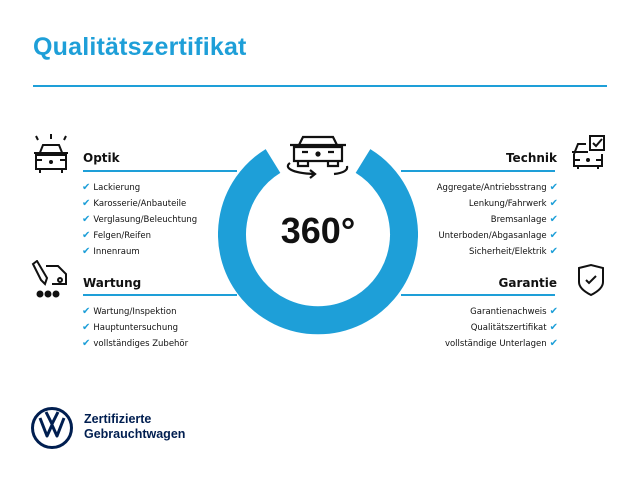 The image size is (640, 480). I want to click on wartung-heading: Wartung, so click(112, 283).